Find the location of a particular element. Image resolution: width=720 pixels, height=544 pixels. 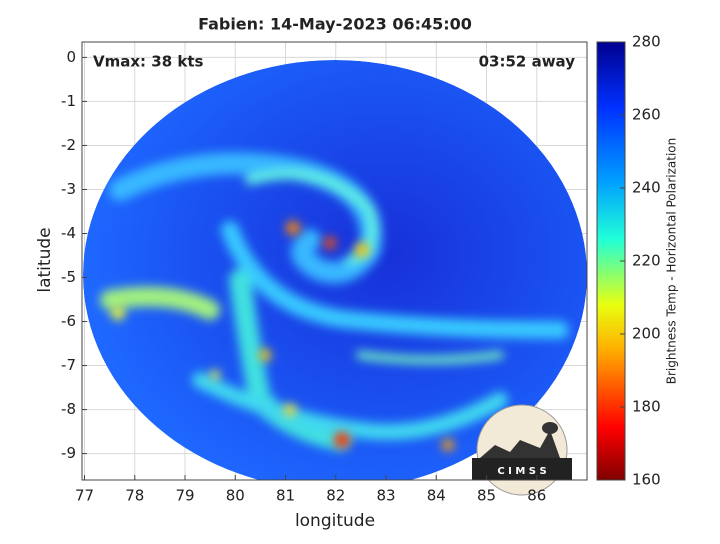

colorbar-tick-label: 200 is located at coordinates (646, 334).